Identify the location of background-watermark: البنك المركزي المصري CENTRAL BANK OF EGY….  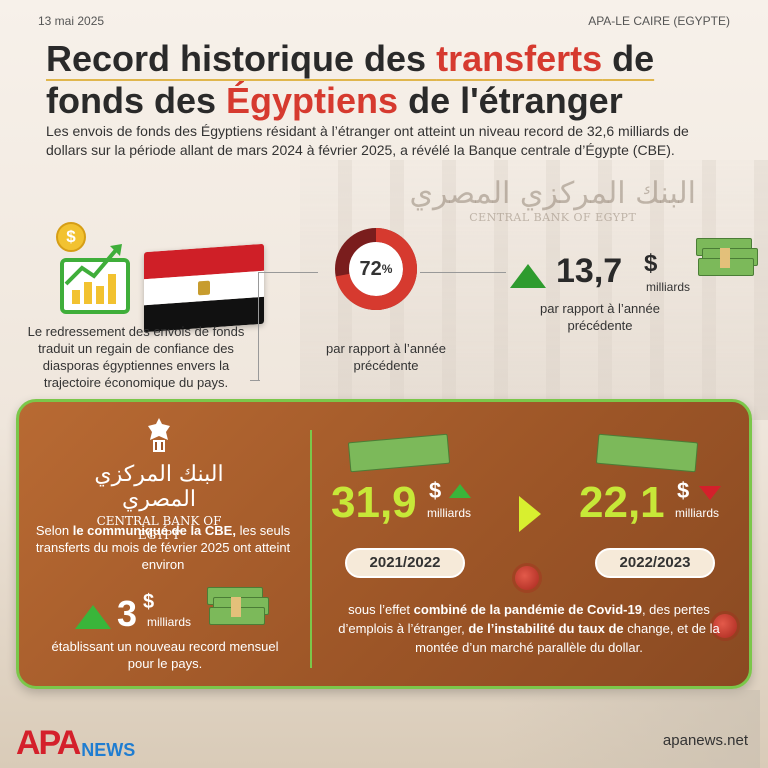
(553, 200).